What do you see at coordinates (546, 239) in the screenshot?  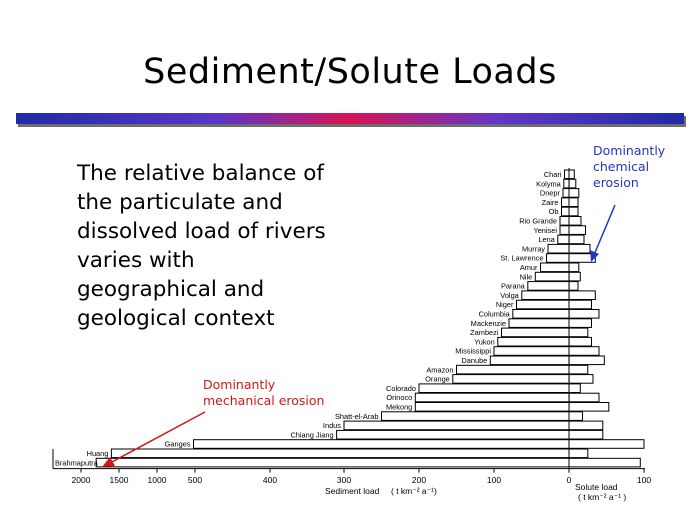 I see `river-label: Lena` at bounding box center [546, 239].